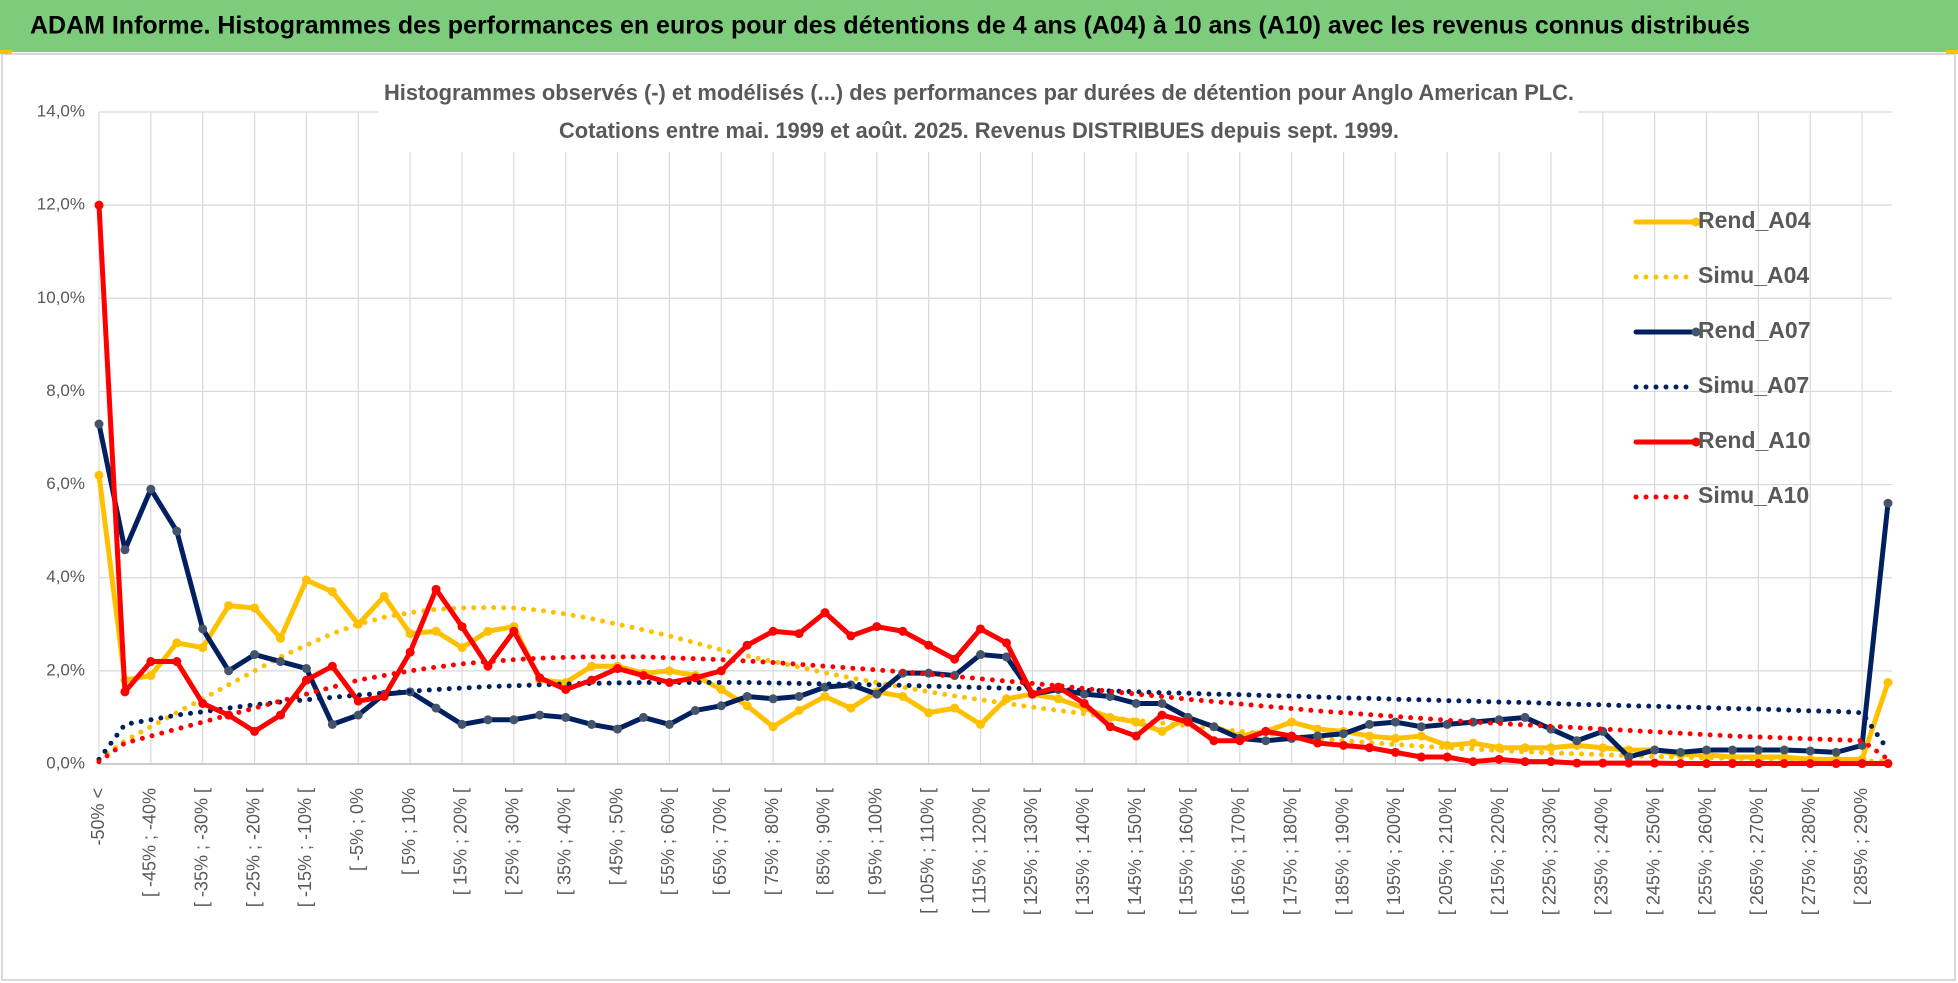  I want to click on x-tick-label: -50% <, so click(98, 817).